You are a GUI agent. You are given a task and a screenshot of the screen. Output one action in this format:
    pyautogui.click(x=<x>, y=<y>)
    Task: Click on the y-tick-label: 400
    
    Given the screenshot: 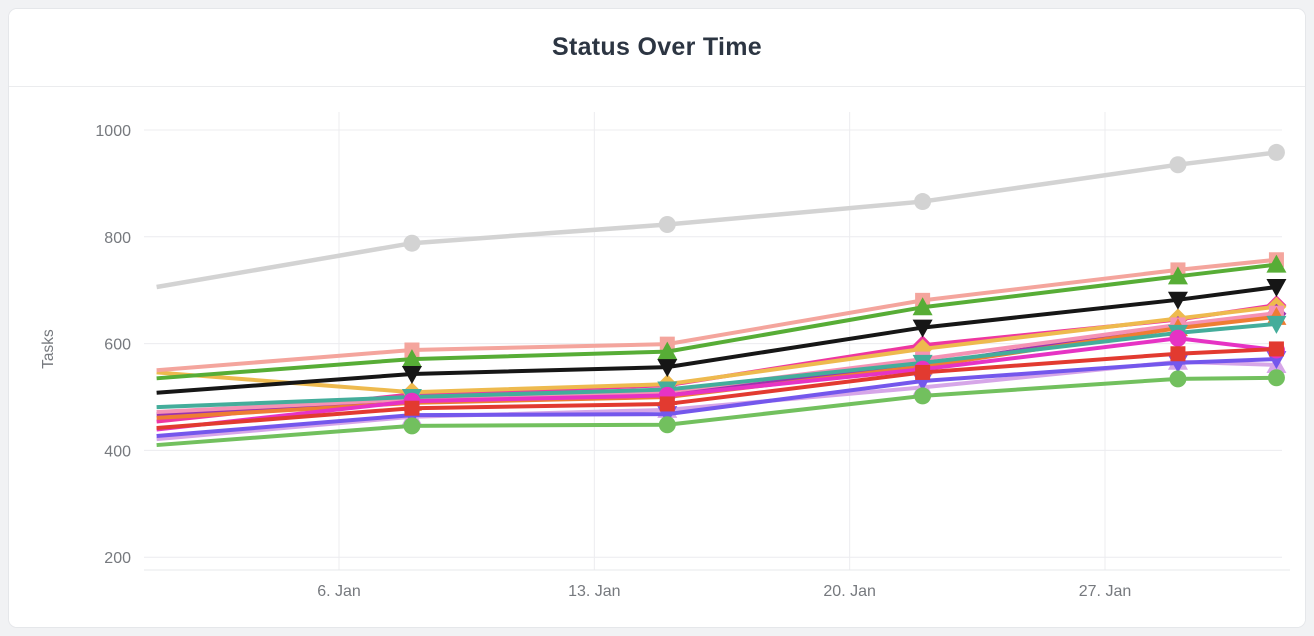 What is the action you would take?
    pyautogui.click(x=117, y=451)
    